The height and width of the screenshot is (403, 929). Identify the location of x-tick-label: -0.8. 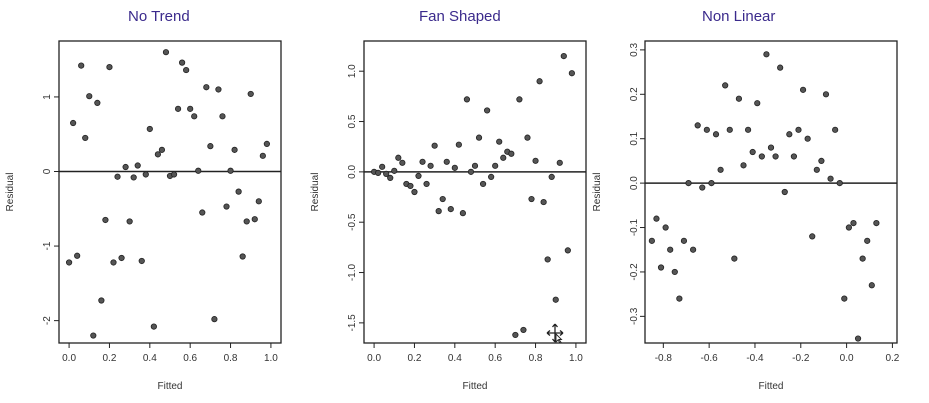
(664, 358).